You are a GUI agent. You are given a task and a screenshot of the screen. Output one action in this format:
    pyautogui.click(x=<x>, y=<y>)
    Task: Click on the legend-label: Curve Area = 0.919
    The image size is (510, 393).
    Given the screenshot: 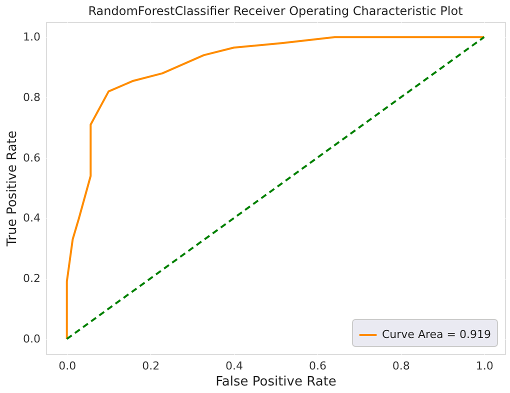 What is the action you would take?
    pyautogui.click(x=436, y=334)
    